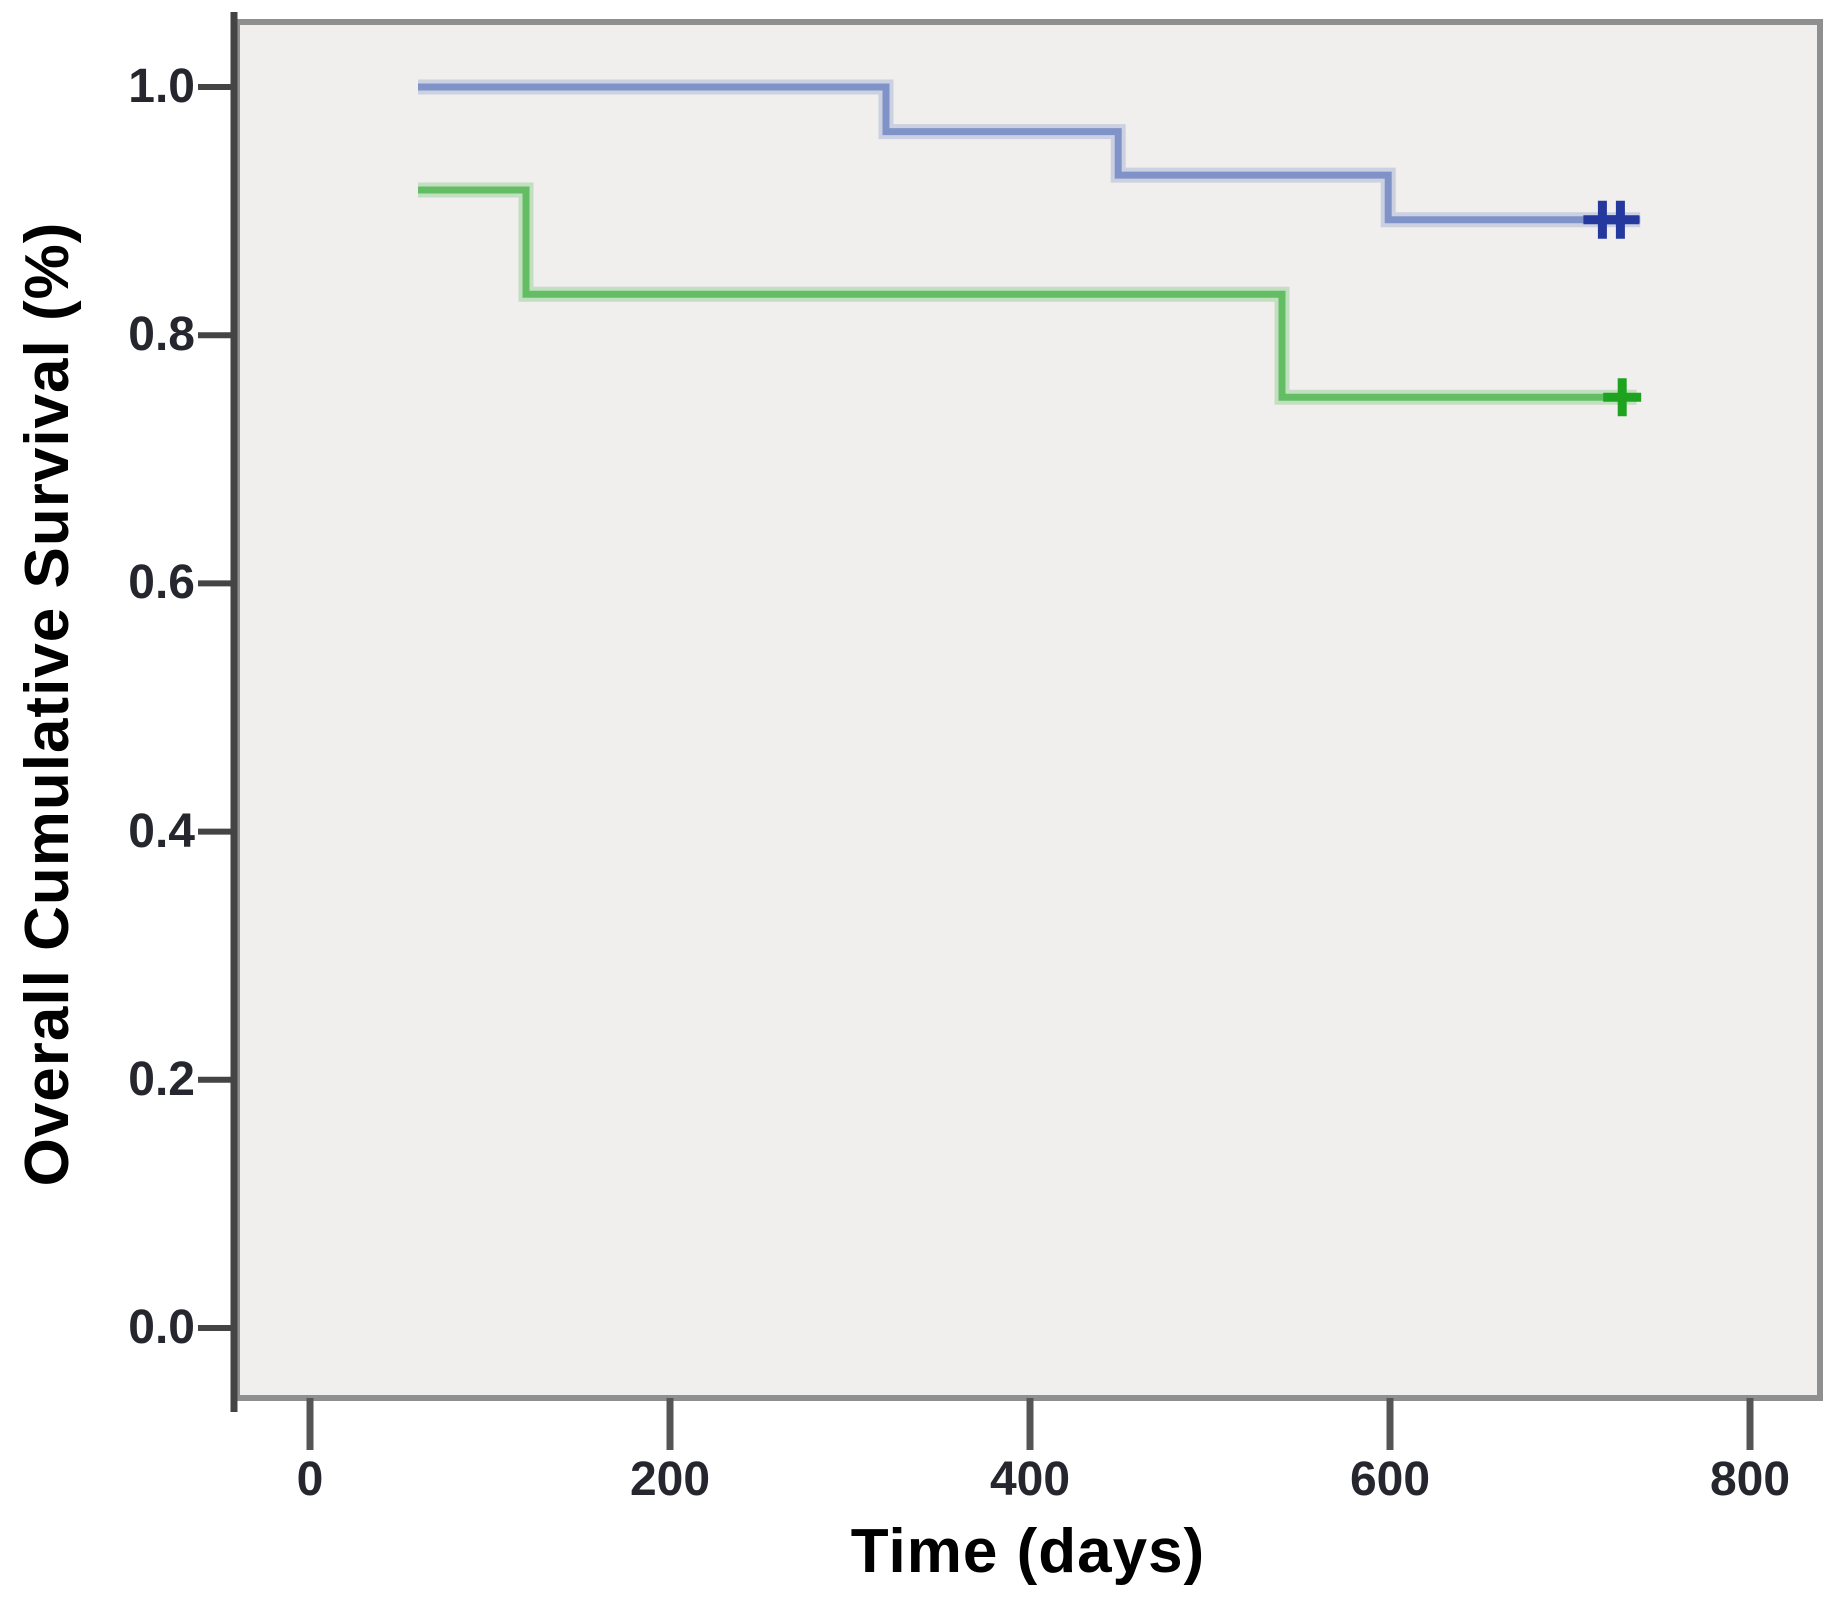 The width and height of the screenshot is (1842, 1601). Describe the element at coordinates (161, 831) in the screenshot. I see `y-tick-label: 0.4` at that location.